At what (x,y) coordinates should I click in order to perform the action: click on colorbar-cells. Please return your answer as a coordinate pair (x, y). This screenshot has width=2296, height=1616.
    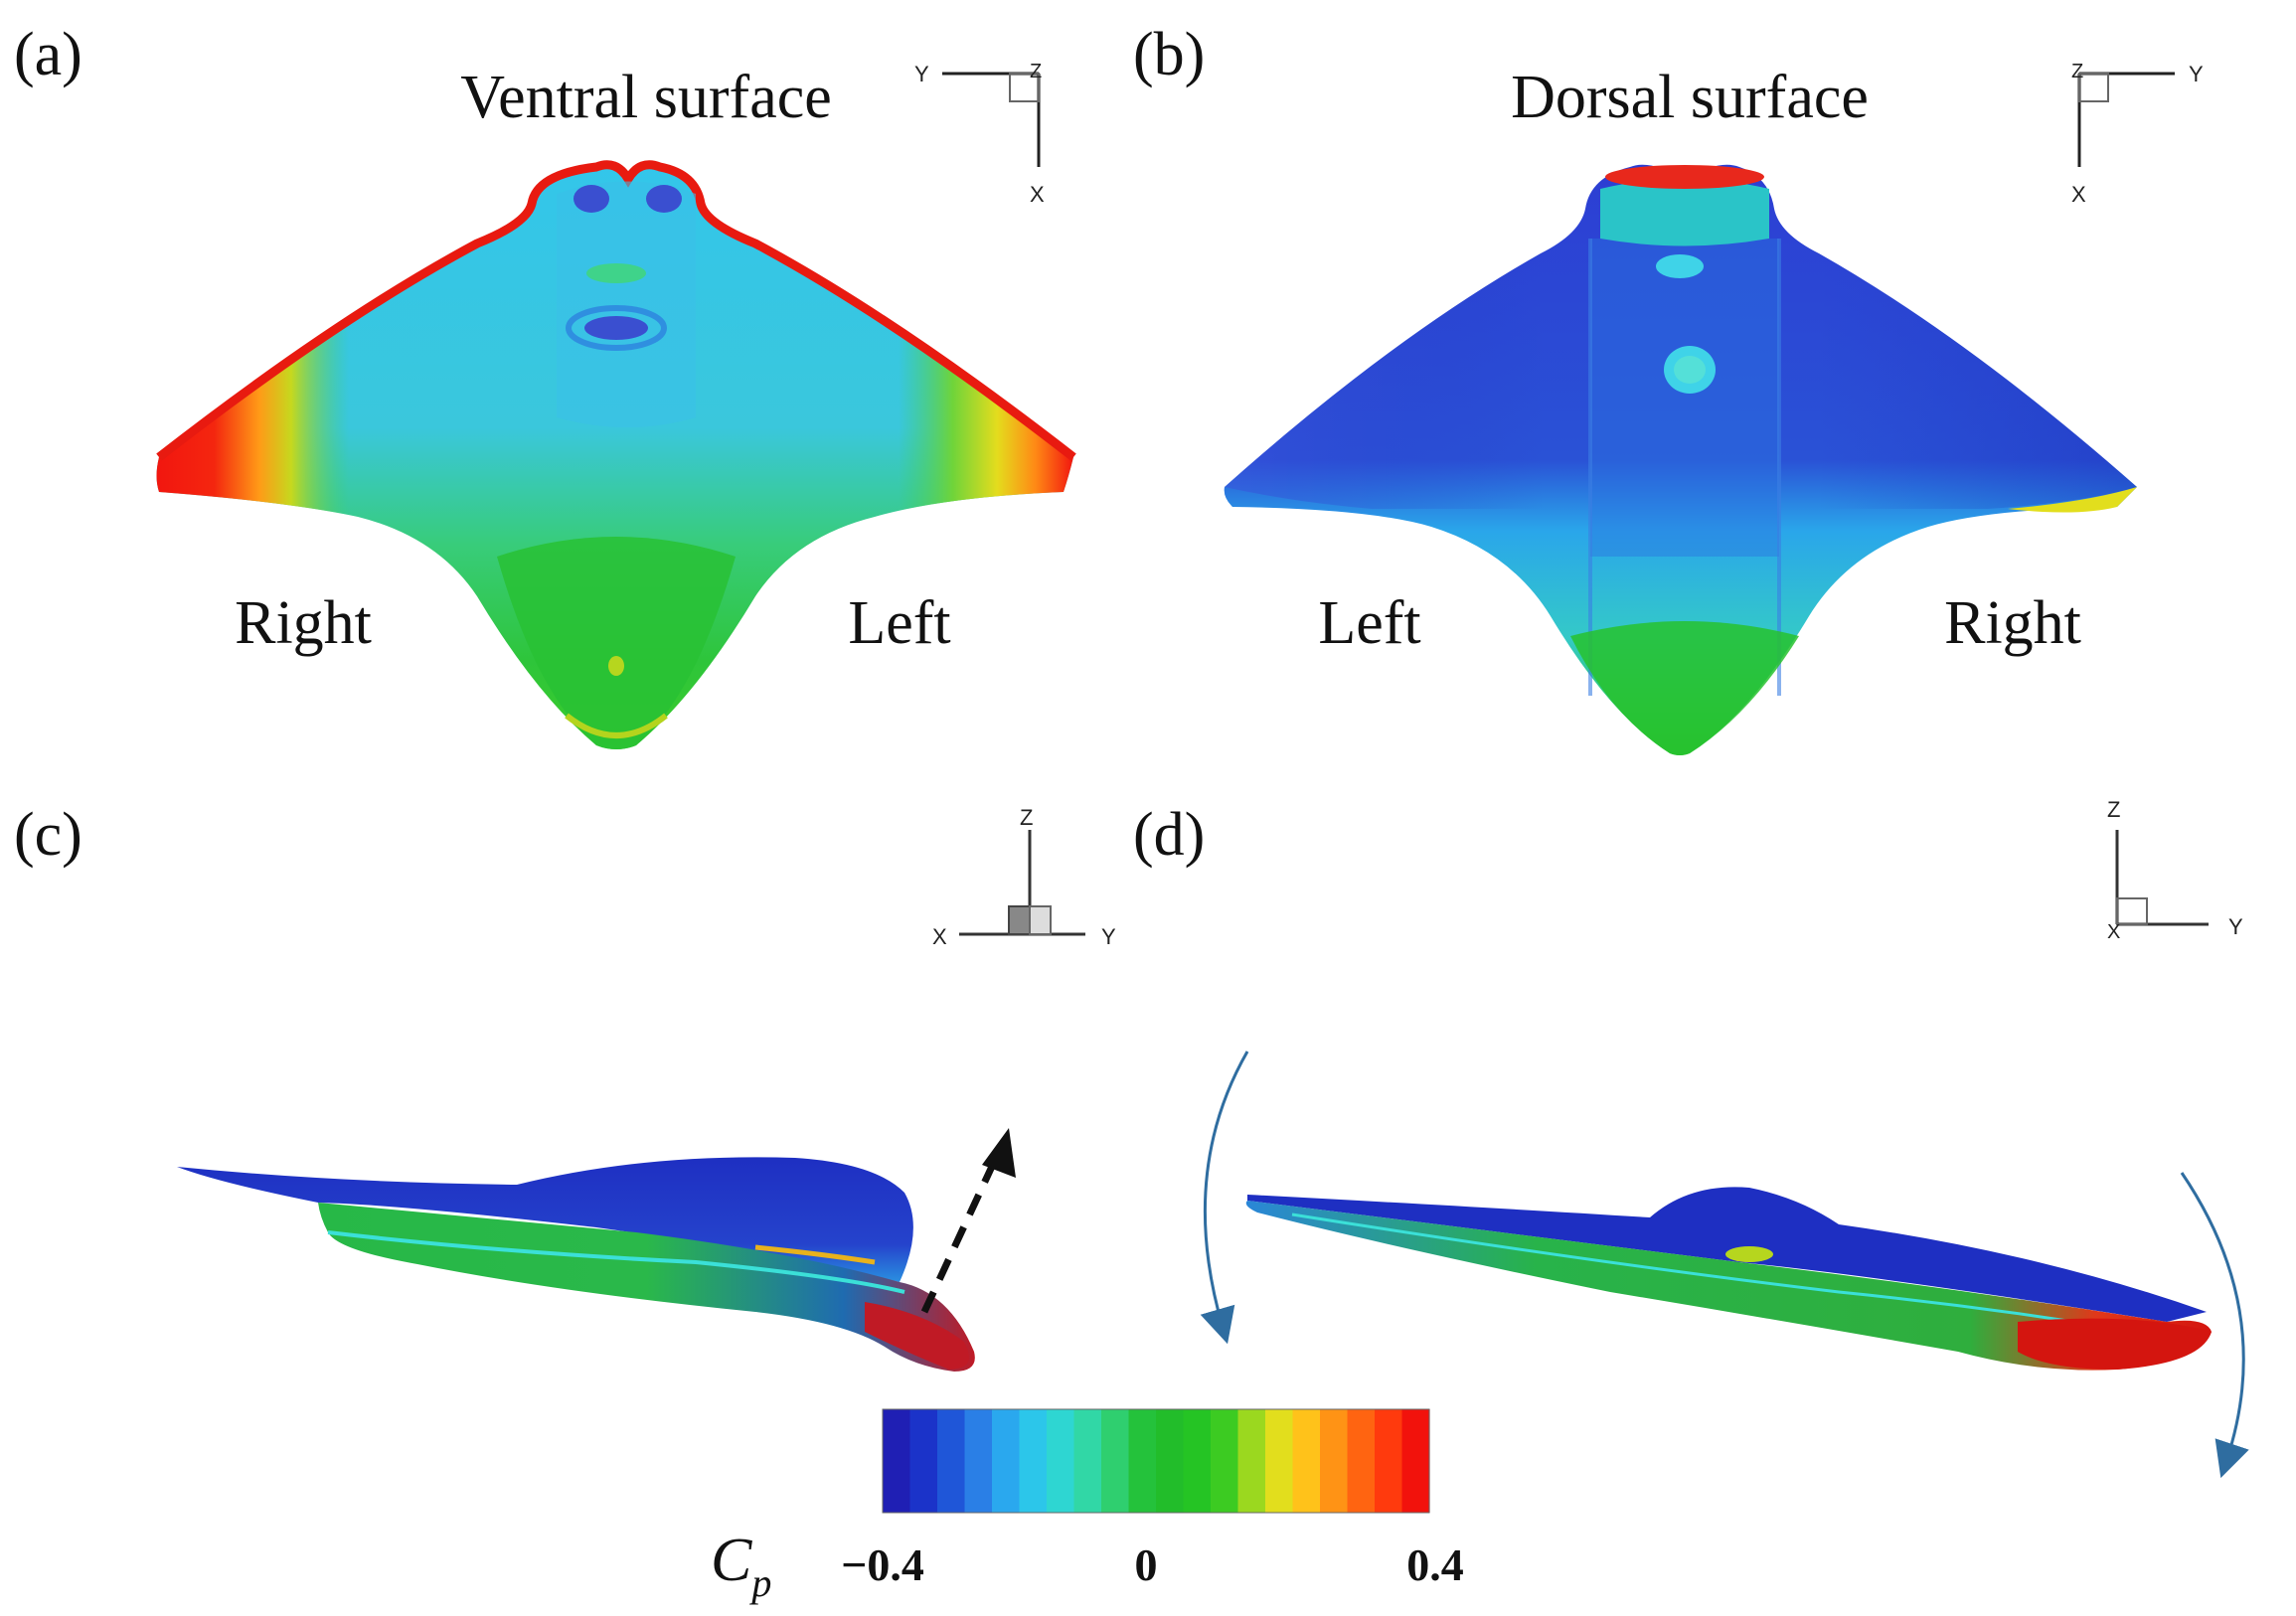
    Looking at the image, I should click on (1156, 1461).